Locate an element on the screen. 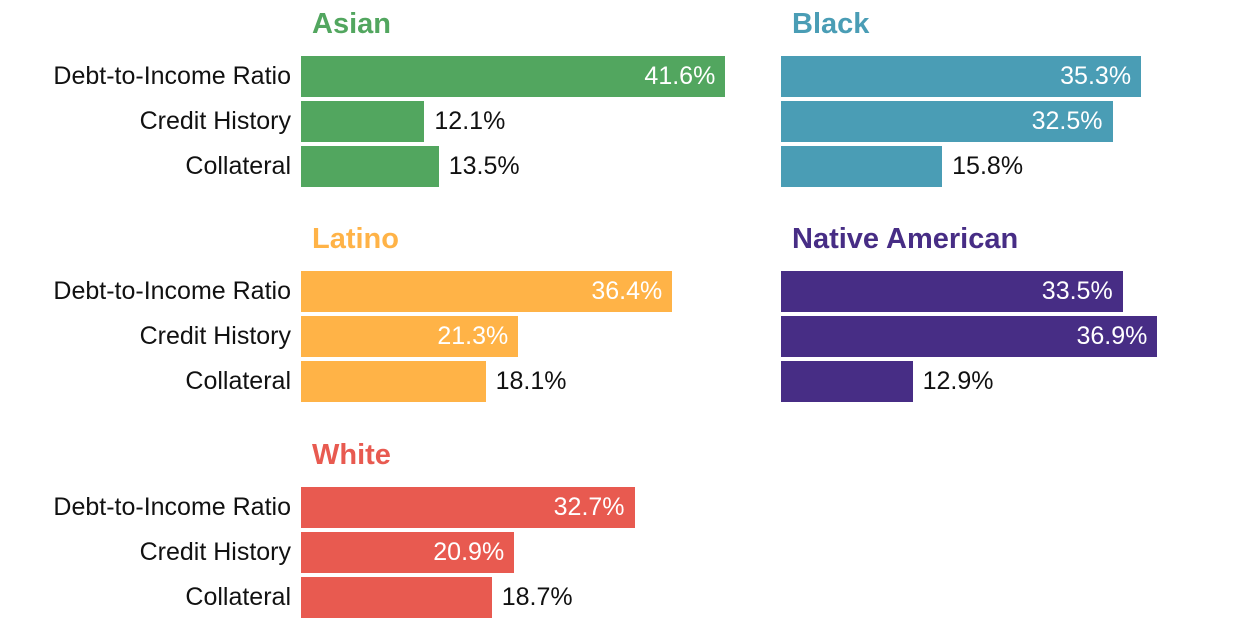 This screenshot has height=624, width=1240. bar-row-debt-to-income-ratio: 33.5% is located at coordinates (801, 291).